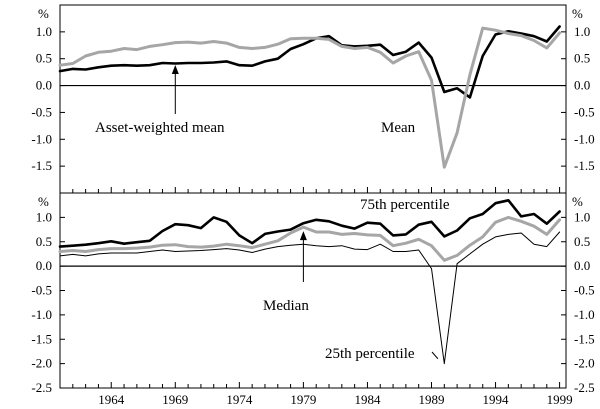 Image resolution: width=600 pixels, height=409 pixels. I want to click on series-line-75th-percentile, so click(309, 223).